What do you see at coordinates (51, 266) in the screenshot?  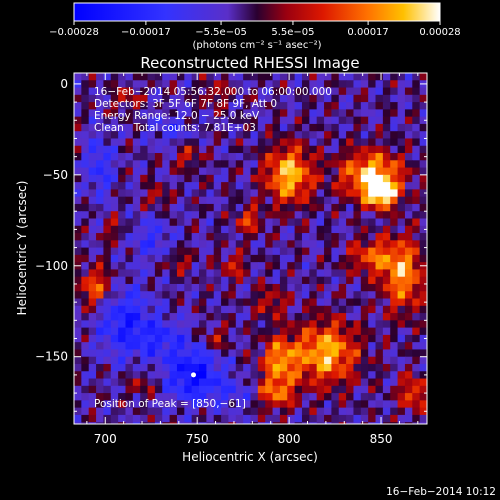 I see `y-tick-label: −100` at bounding box center [51, 266].